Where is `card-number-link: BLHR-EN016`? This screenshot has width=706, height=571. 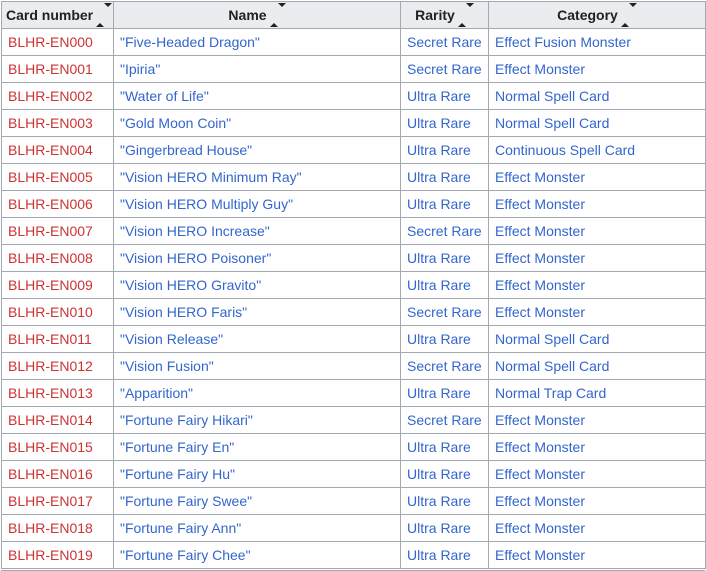
card-number-link: BLHR-EN016 is located at coordinates (50, 474).